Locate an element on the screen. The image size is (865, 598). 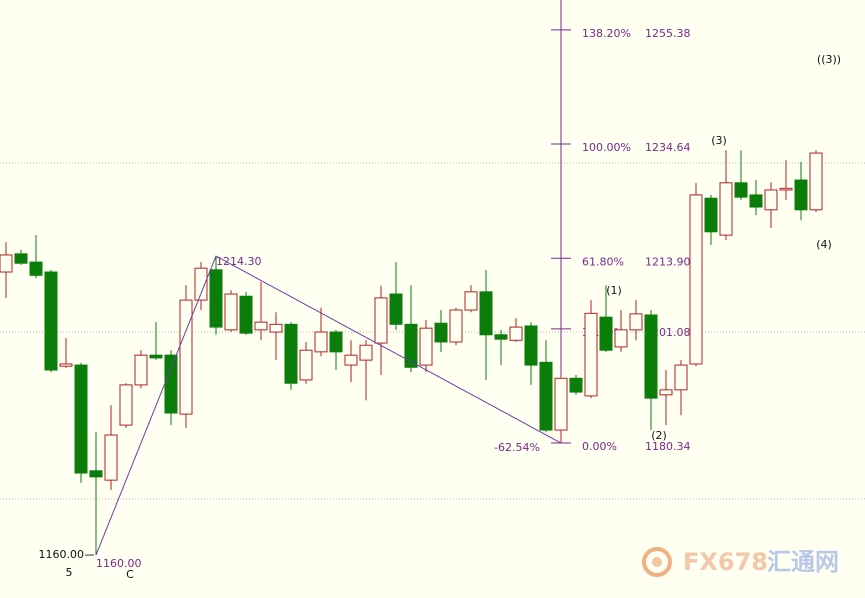
annotation: (2) is located at coordinates (659, 435).